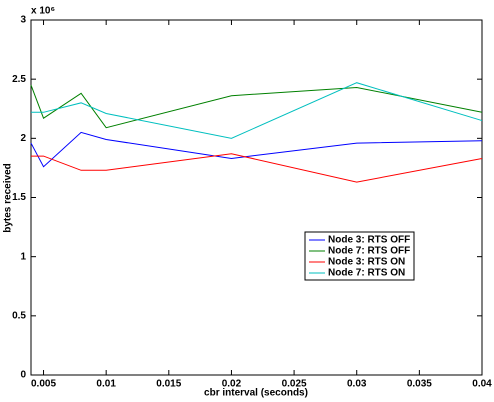 This screenshot has height=402, width=494. Describe the element at coordinates (168, 384) in the screenshot. I see `x-tick-label: 0.015` at that location.